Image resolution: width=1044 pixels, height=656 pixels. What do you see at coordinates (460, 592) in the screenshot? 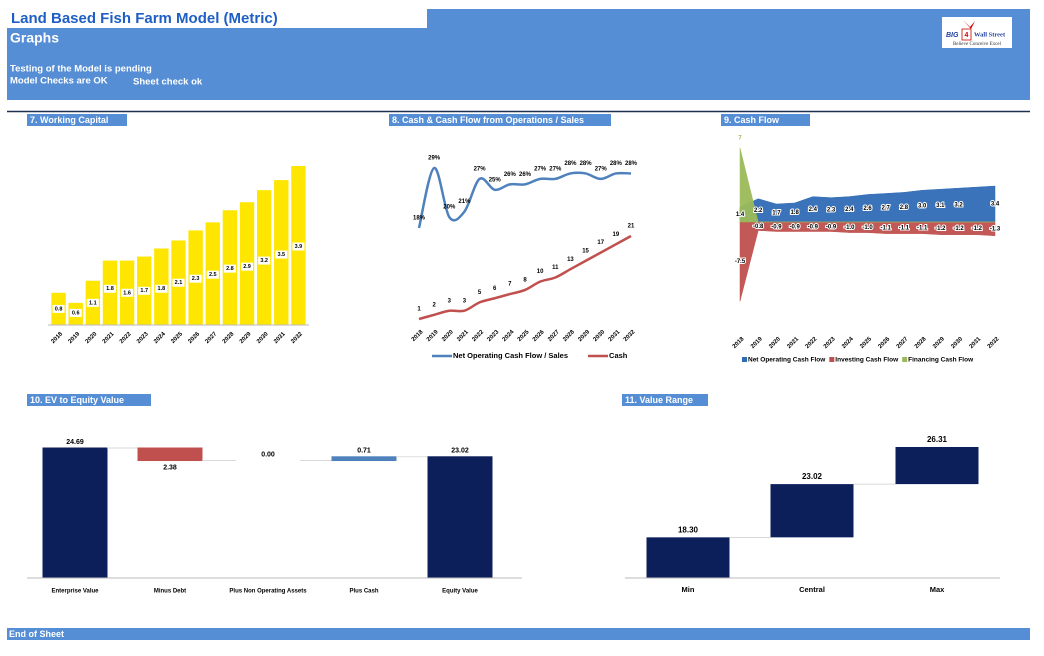
I see `x-tick-label: Equity Value` at bounding box center [460, 592].